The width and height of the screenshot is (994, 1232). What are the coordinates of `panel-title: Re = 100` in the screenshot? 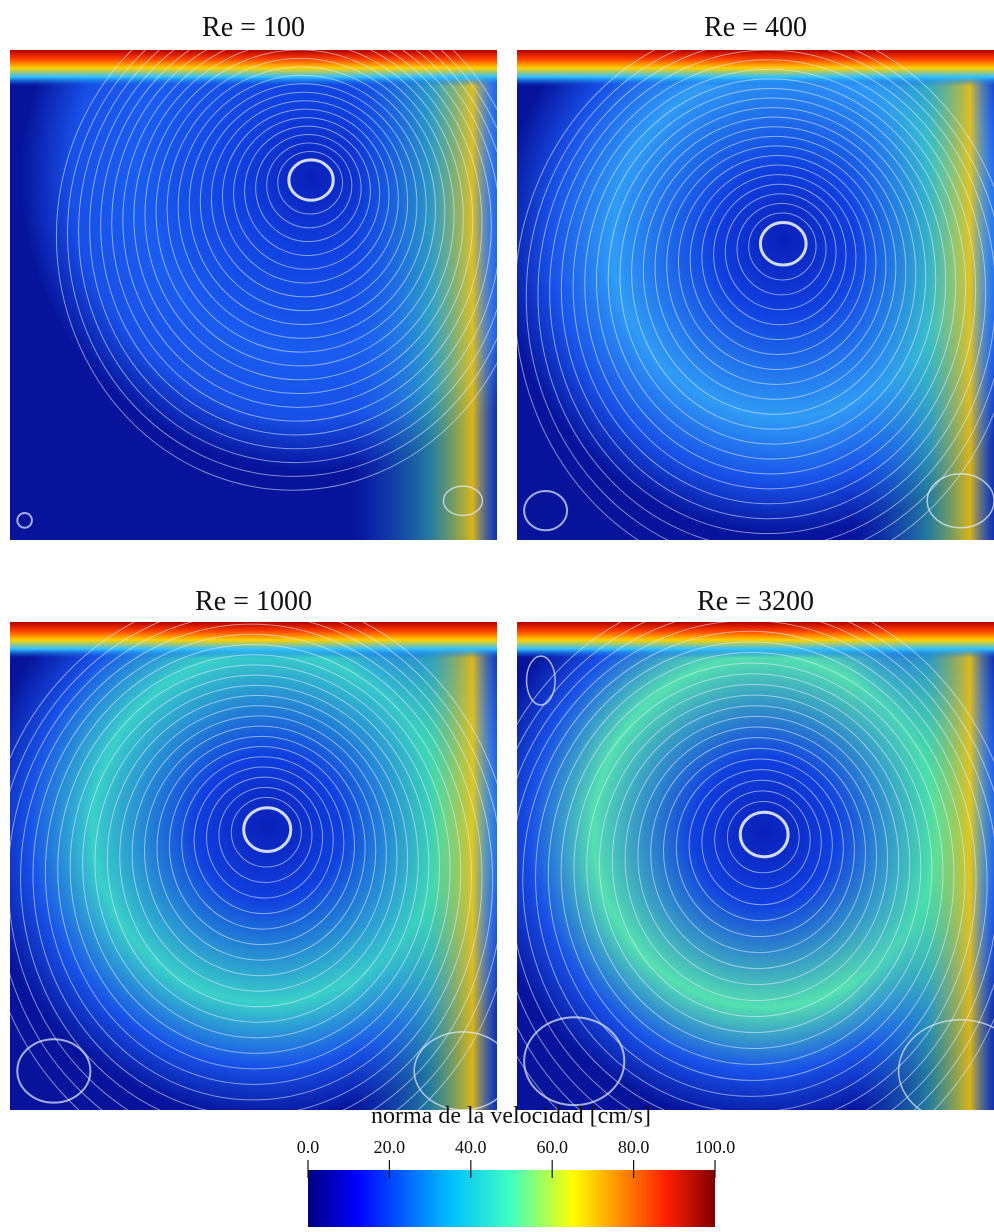 It's located at (253, 27).